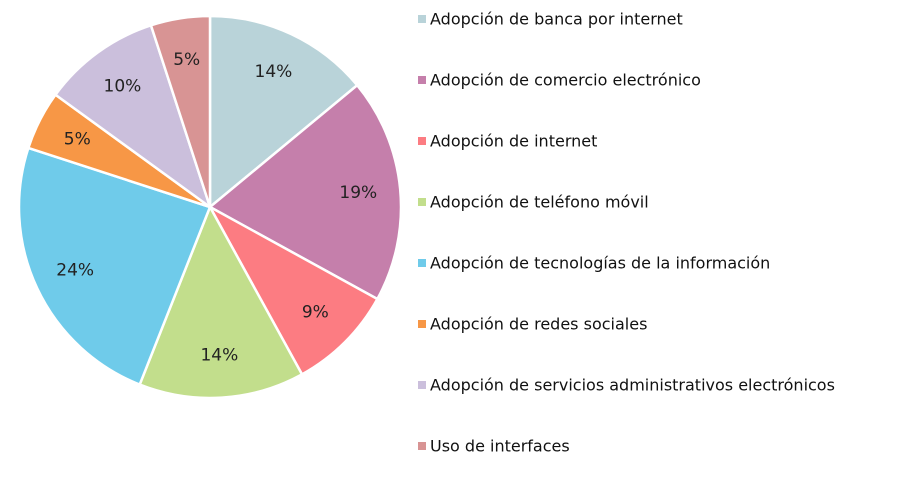  I want to click on slice-label-3: 9%, so click(315, 312).